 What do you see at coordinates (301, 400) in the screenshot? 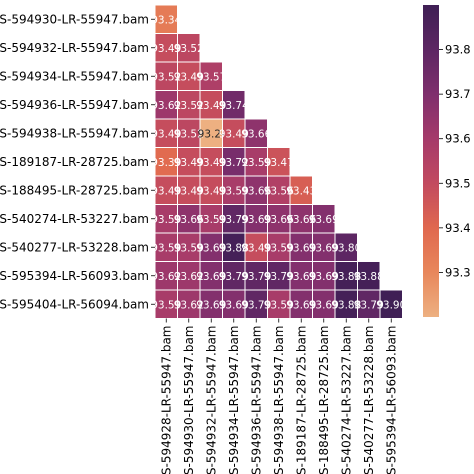
I see `column-label: AS-189187-LR-28725.bam` at bounding box center [301, 400].